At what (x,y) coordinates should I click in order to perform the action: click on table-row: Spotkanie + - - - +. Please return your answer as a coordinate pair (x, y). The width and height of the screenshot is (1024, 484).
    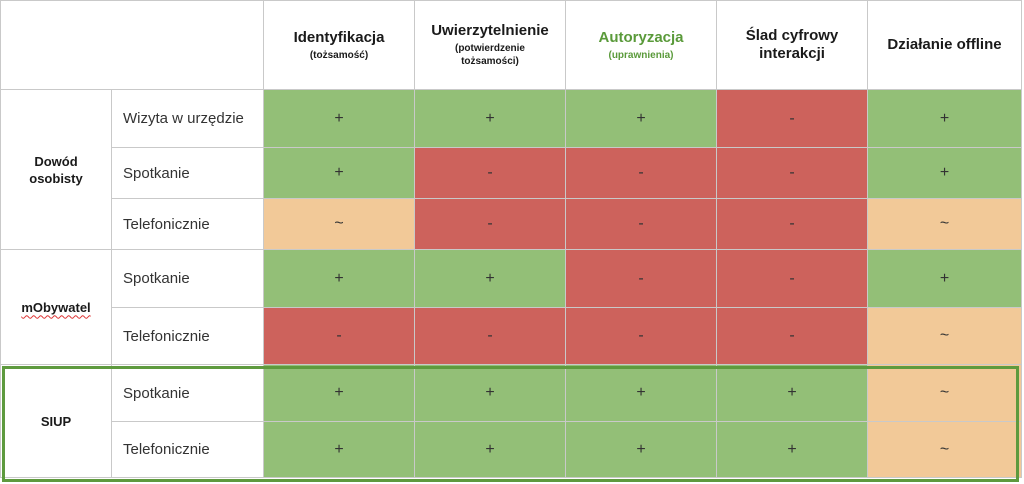
    Looking at the image, I should click on (511, 173).